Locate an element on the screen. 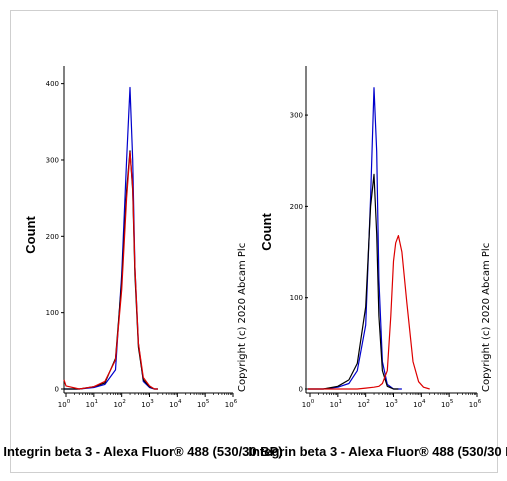  copyright-notice-2: Copyright (c) 2020 Abcam Plc is located at coordinates (486, 317).